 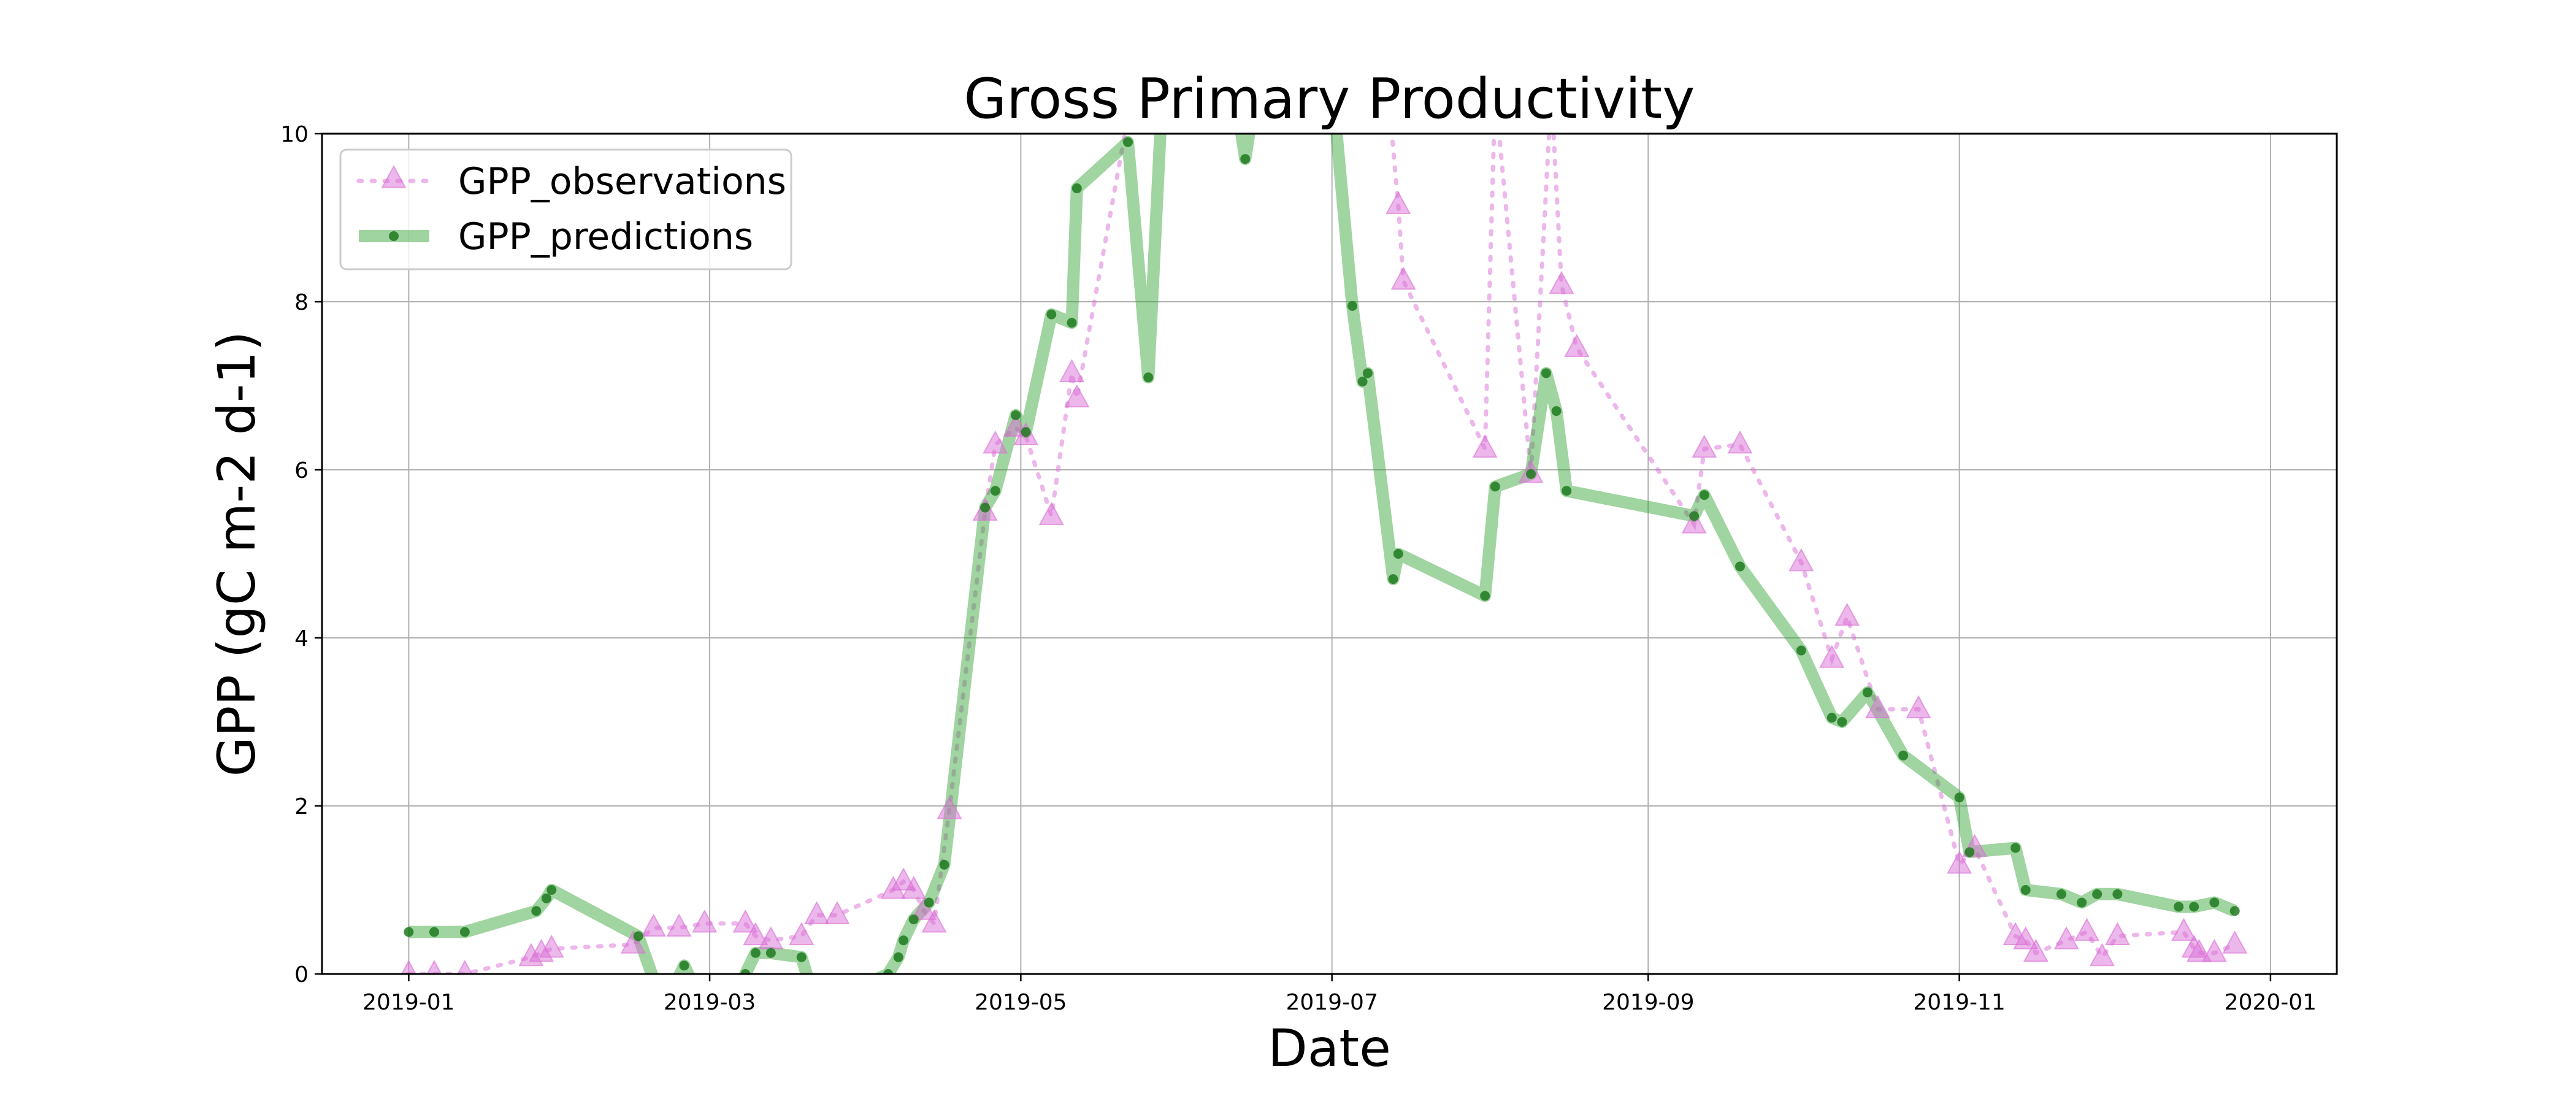 I want to click on y-axis-label: GPP (gC m-2 d-1), so click(x=237, y=554).